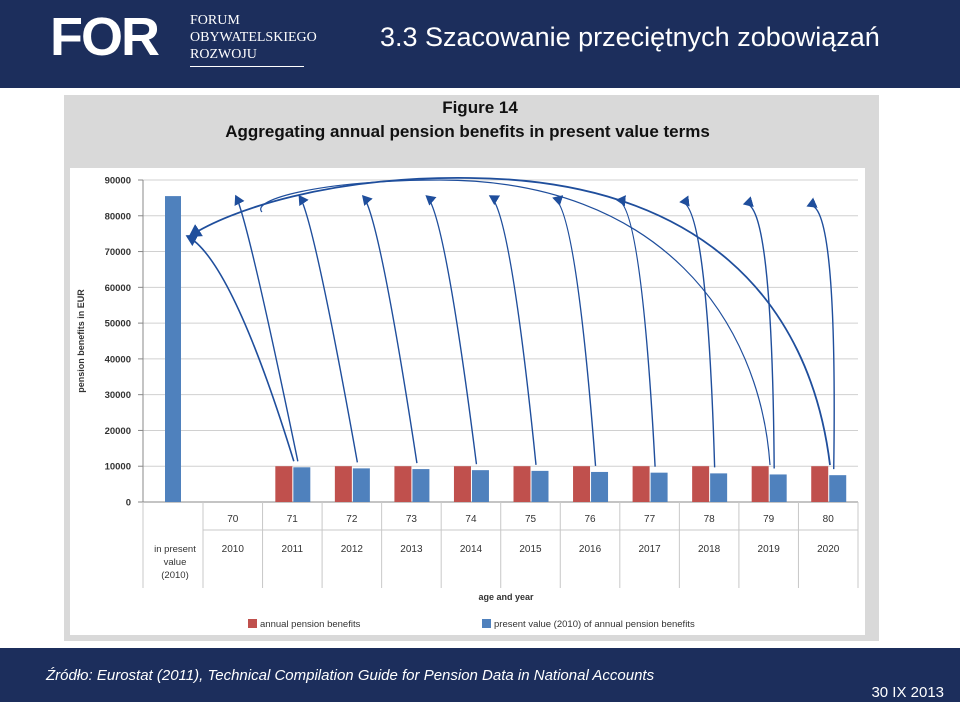  Describe the element at coordinates (590, 519) in the screenshot. I see `age-label: 76` at that location.